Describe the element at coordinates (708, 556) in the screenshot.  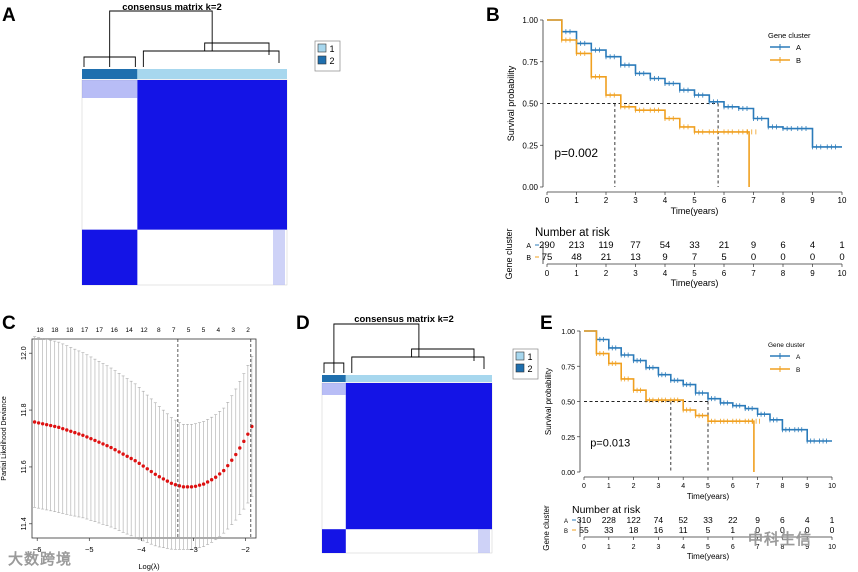
I see `risk-x-axis-label: Time(years)` at that location.